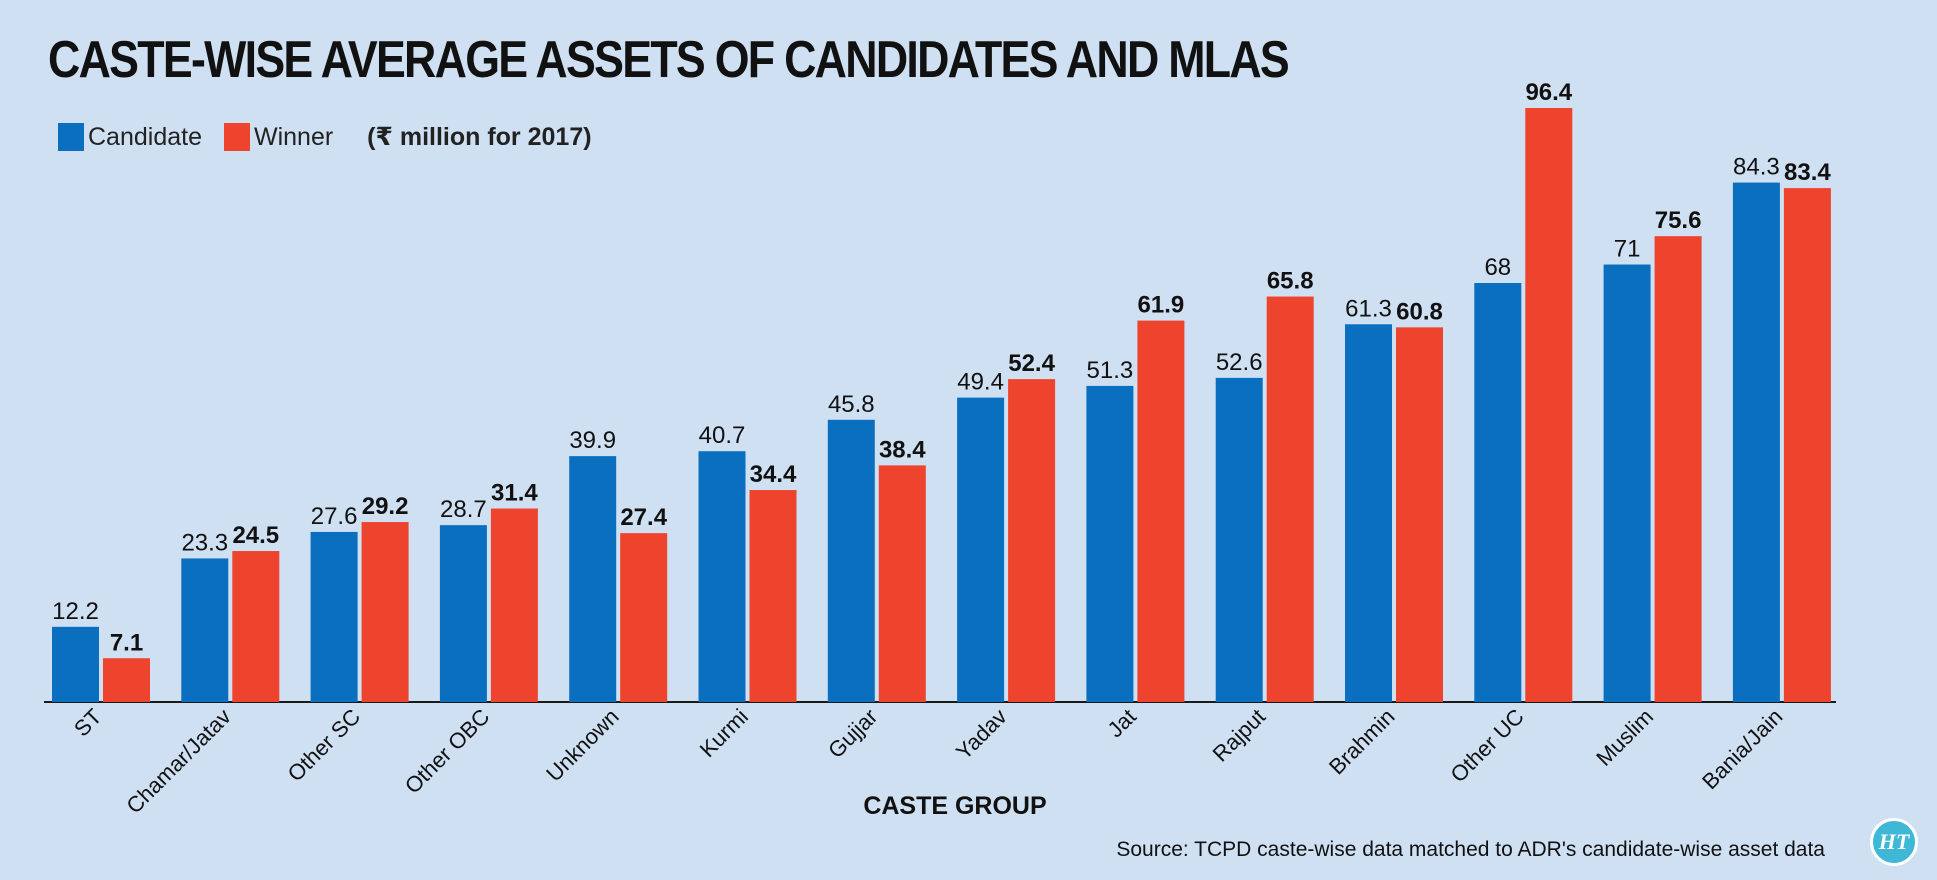 The width and height of the screenshot is (1937, 880). What do you see at coordinates (1894, 842) in the screenshot?
I see `ht-logo: HT` at bounding box center [1894, 842].